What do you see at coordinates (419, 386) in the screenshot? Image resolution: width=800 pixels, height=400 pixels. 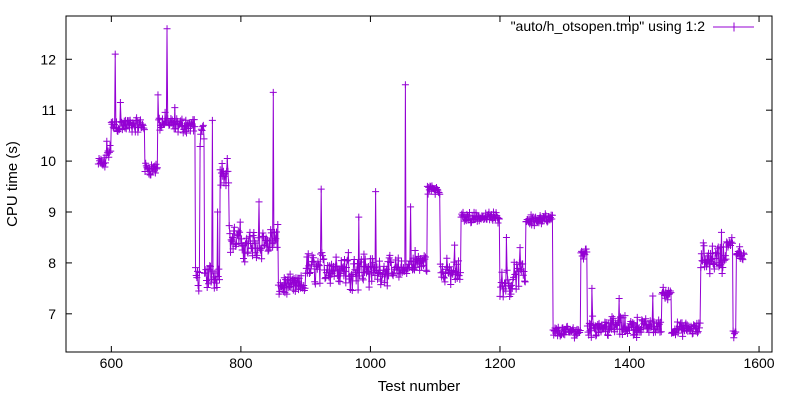 I see `x-axis-label: Test number` at bounding box center [419, 386].